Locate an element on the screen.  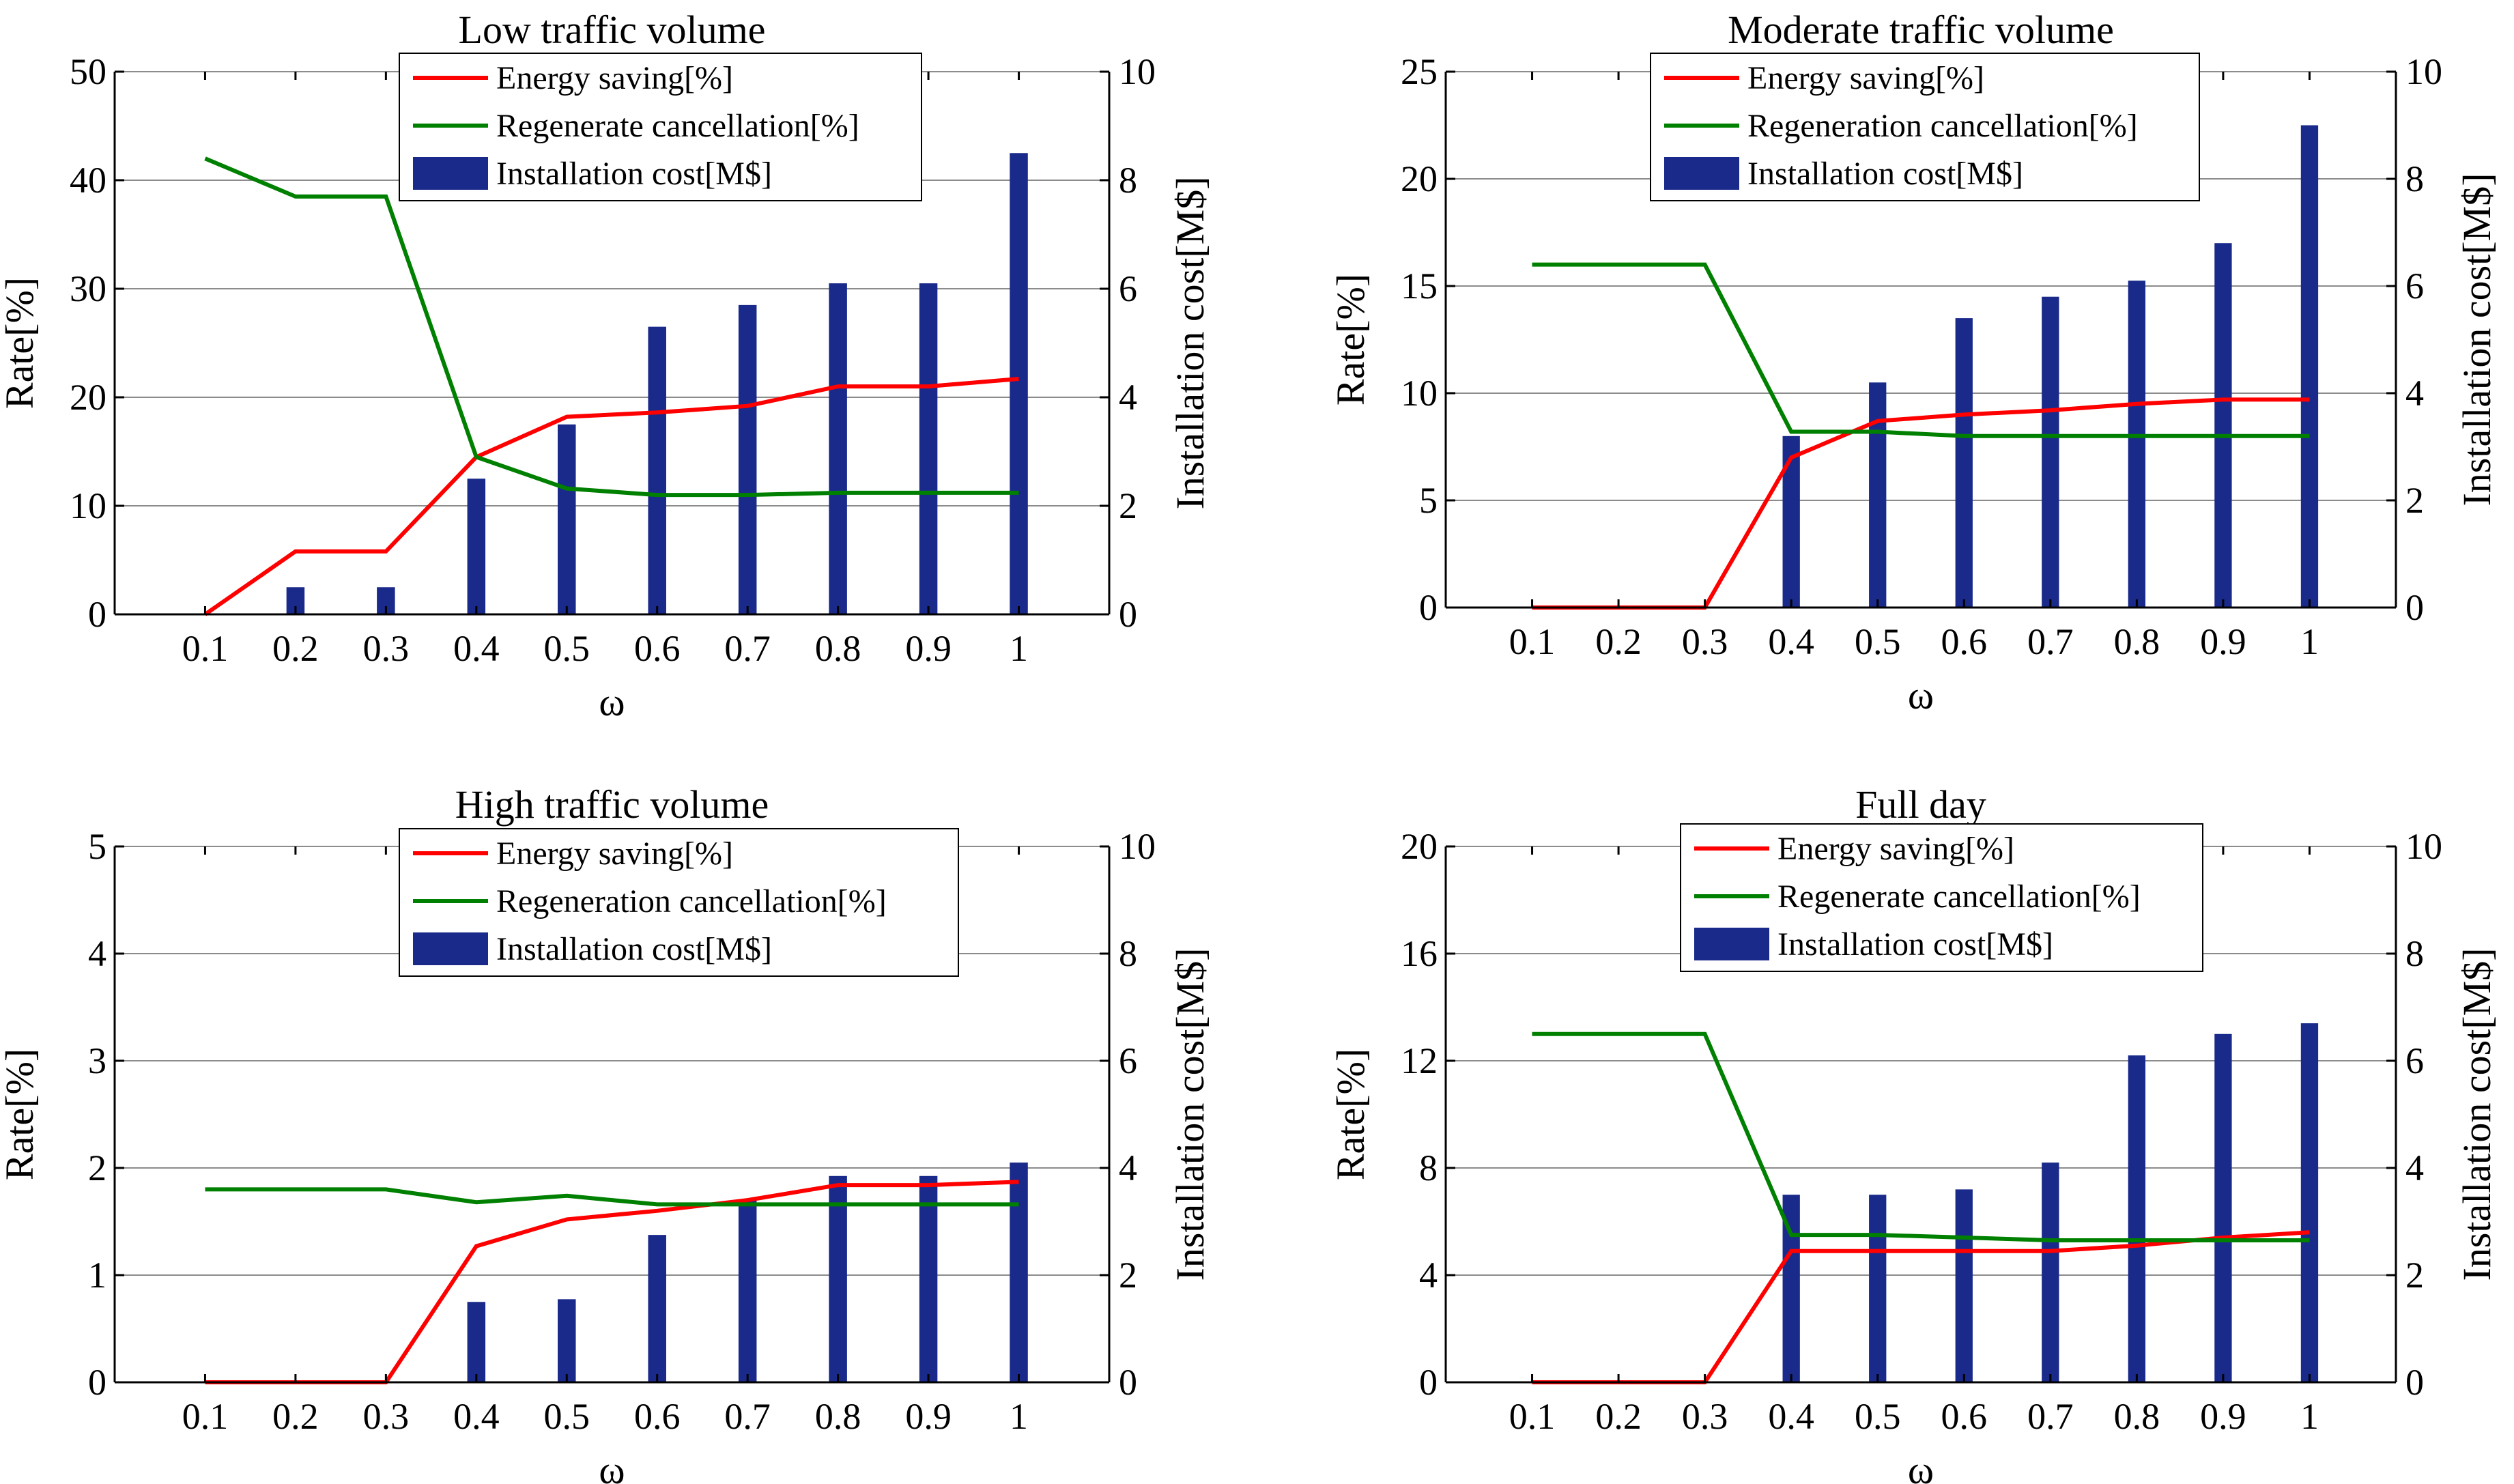
y-tick-label: 40 is located at coordinates (88, 180).